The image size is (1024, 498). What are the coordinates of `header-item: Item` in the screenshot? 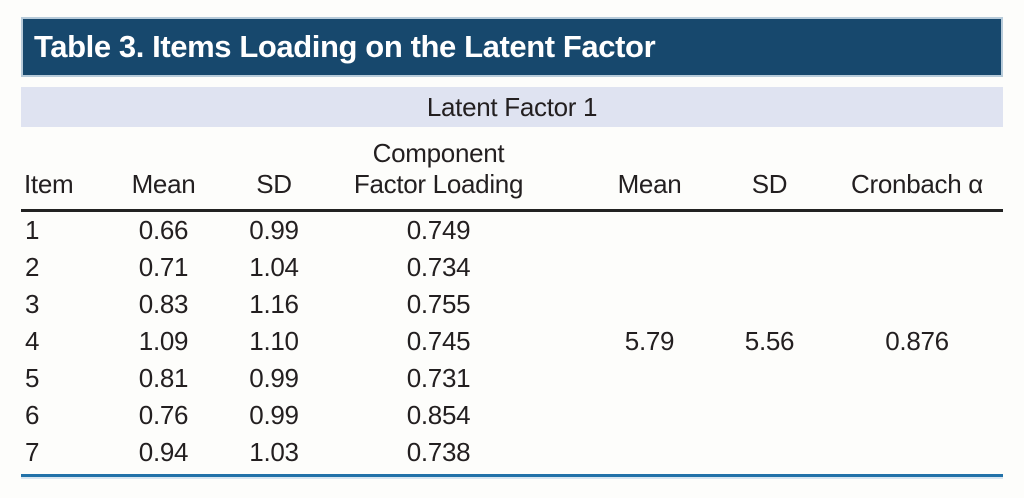 It's located at (61, 169).